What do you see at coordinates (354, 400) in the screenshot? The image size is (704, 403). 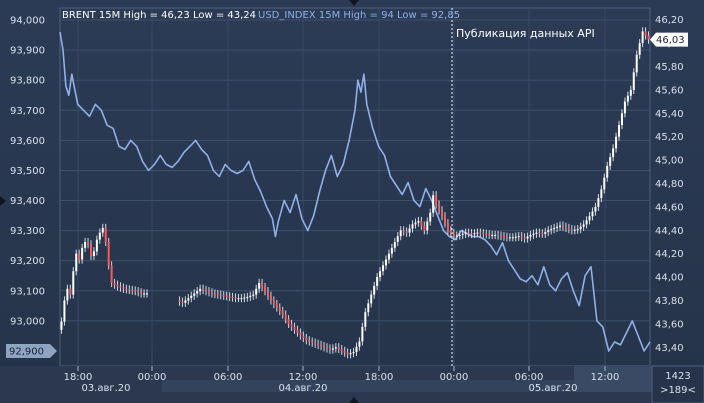 I see `scroll-down-arrow-icon` at bounding box center [354, 400].